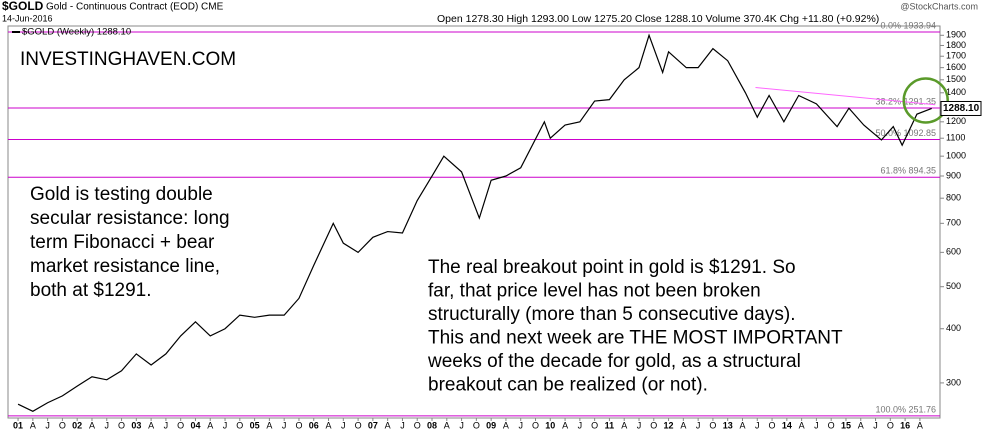  I want to click on fib-label: 50.0% 1092.85, so click(905, 133).